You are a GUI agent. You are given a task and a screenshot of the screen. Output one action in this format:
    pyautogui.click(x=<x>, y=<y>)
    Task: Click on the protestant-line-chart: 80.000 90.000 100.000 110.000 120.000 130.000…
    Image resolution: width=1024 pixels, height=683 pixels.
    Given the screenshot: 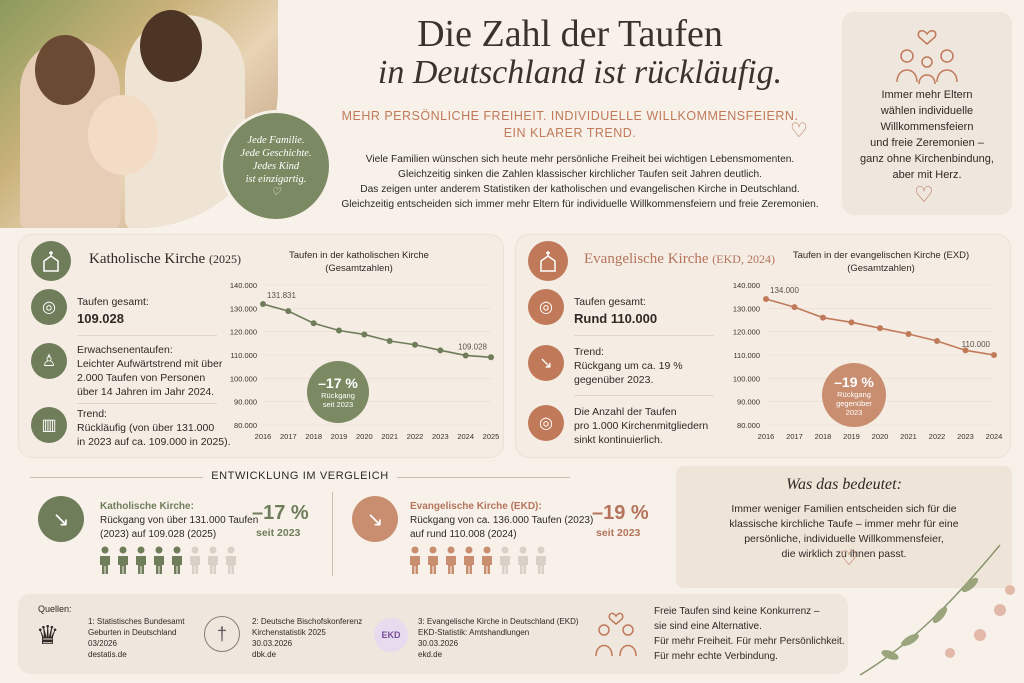 What is the action you would take?
    pyautogui.click(x=868, y=361)
    